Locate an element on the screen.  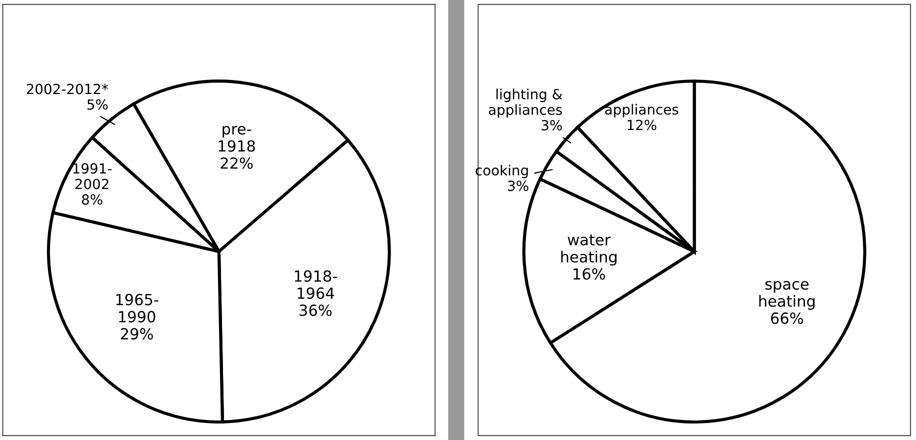
slice-label: space heating is located at coordinates (787, 295).